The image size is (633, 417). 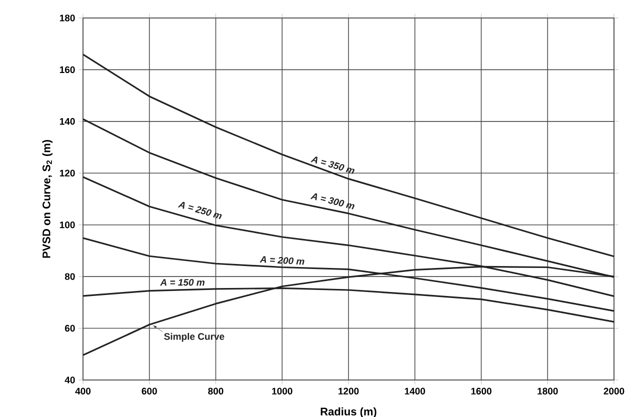 I want to click on text: A = 300 m, so click(x=332, y=201).